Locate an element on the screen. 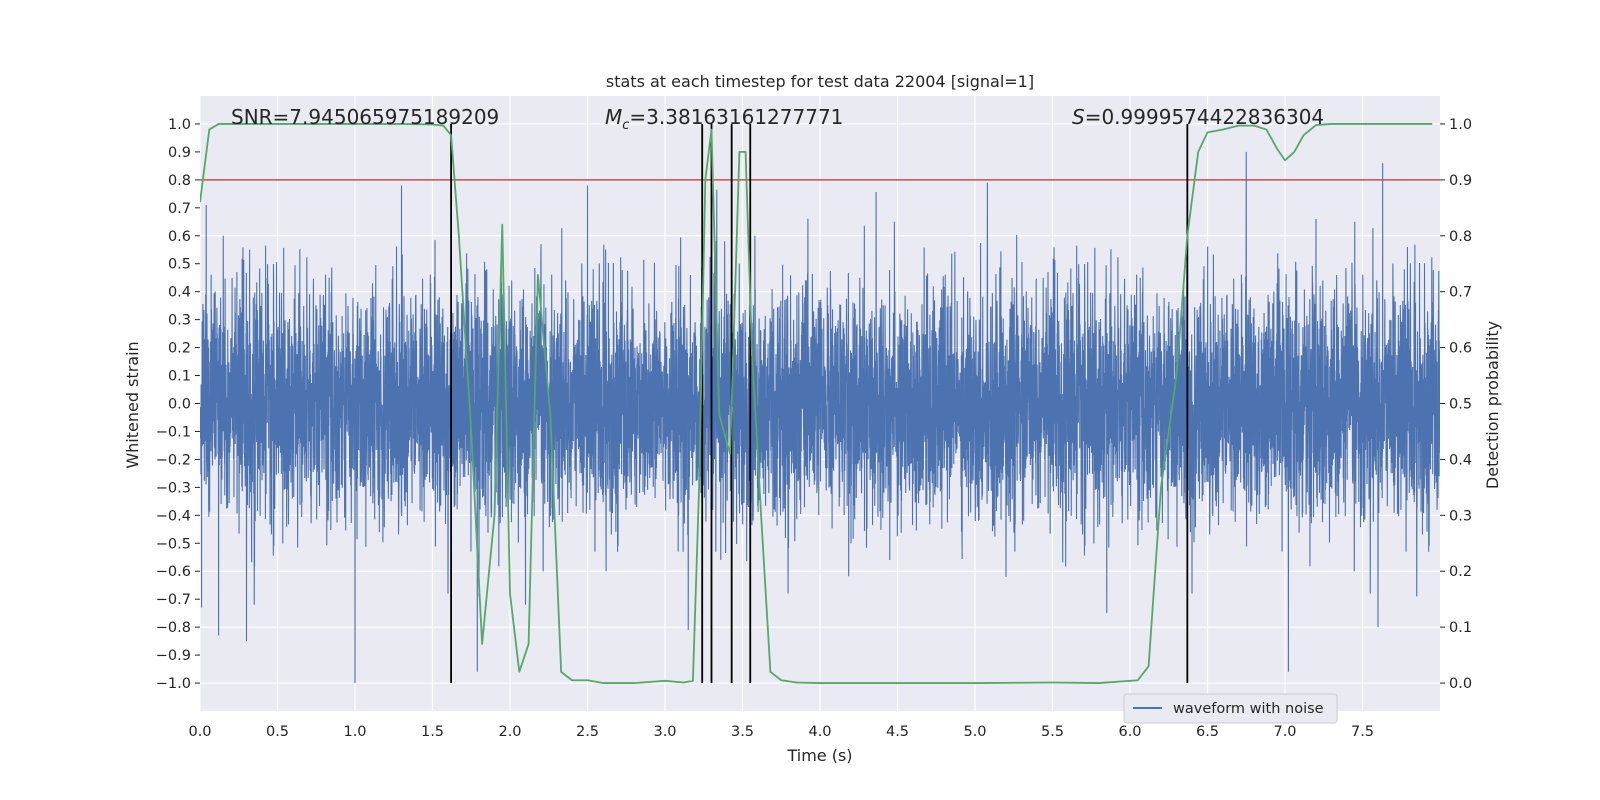 The height and width of the screenshot is (800, 1600). x-tick-label: 0.0 is located at coordinates (199, 732).